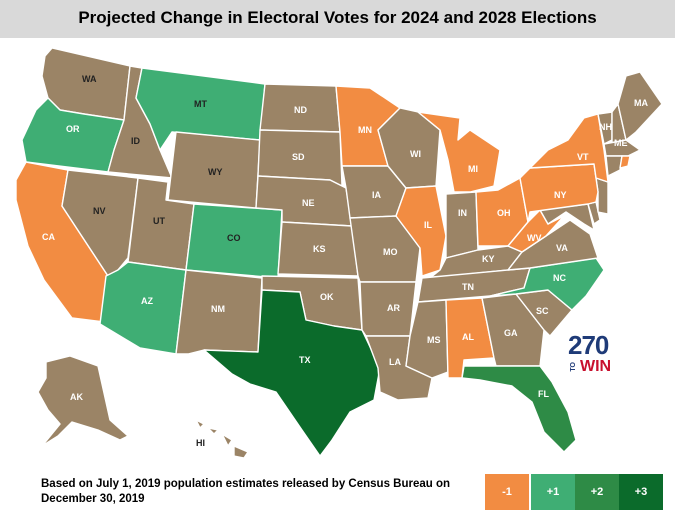 The width and height of the screenshot is (675, 518). Describe the element at coordinates (327, 297) in the screenshot. I see `label-OK: OK` at that location.